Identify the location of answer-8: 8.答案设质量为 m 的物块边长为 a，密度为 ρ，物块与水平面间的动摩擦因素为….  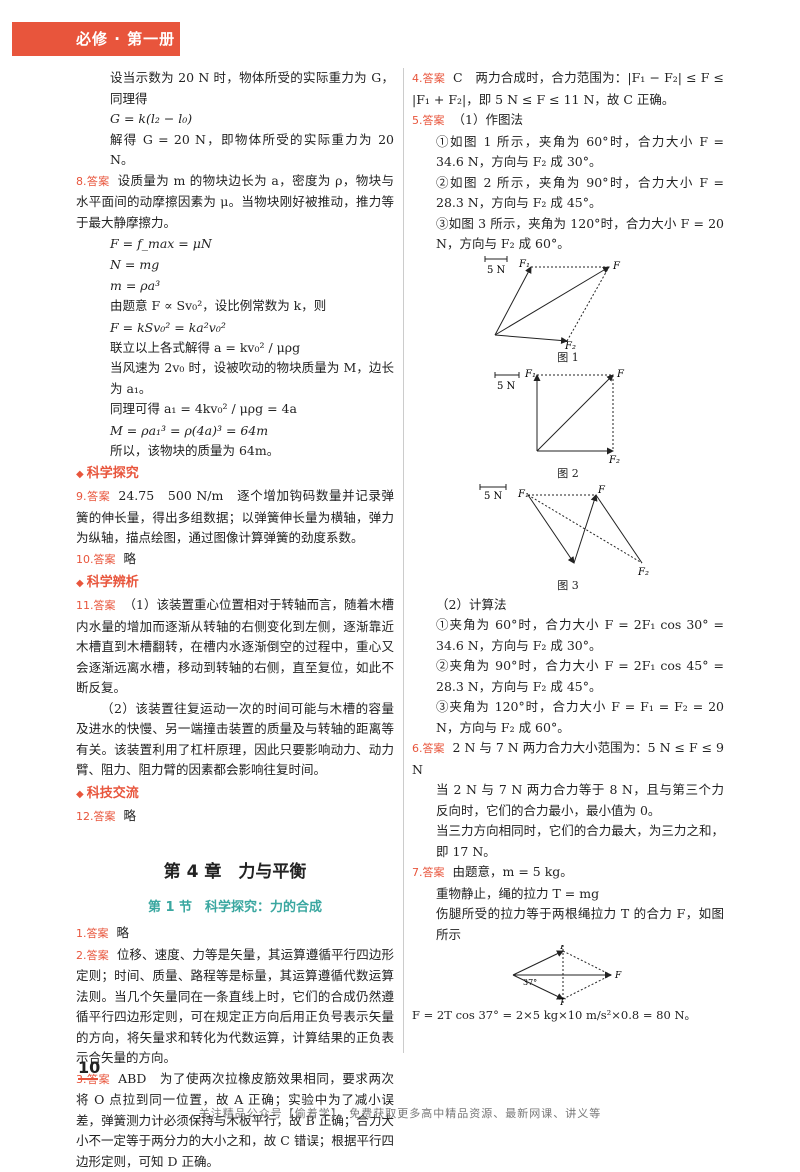
(235, 202).